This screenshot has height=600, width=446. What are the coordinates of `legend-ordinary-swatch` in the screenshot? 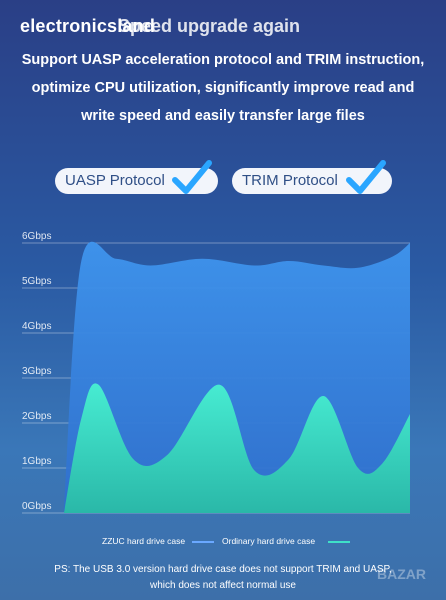 It's located at (339, 542).